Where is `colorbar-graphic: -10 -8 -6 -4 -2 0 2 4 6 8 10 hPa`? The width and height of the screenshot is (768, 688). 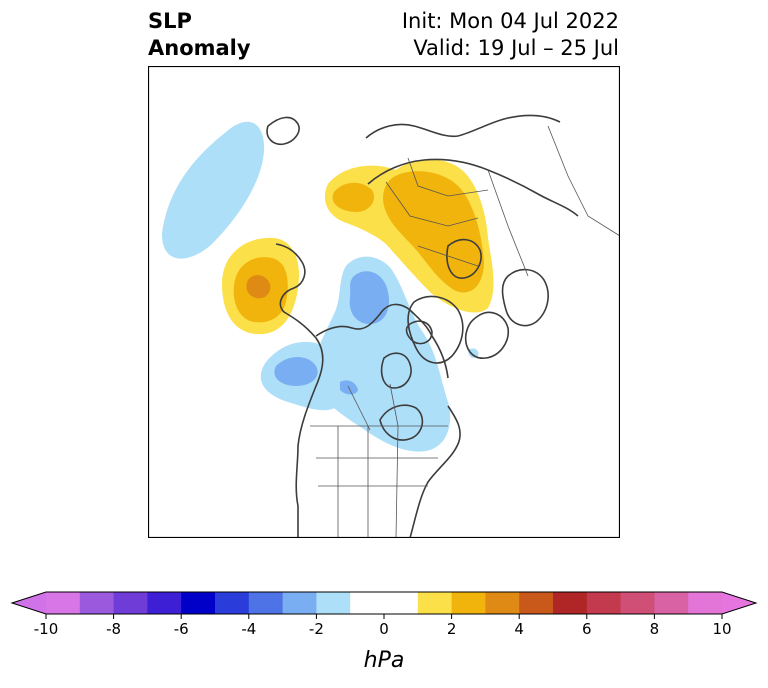 colorbar-graphic: -10 -8 -6 -4 -2 0 2 4 6 8 10 hPa is located at coordinates (384, 632).